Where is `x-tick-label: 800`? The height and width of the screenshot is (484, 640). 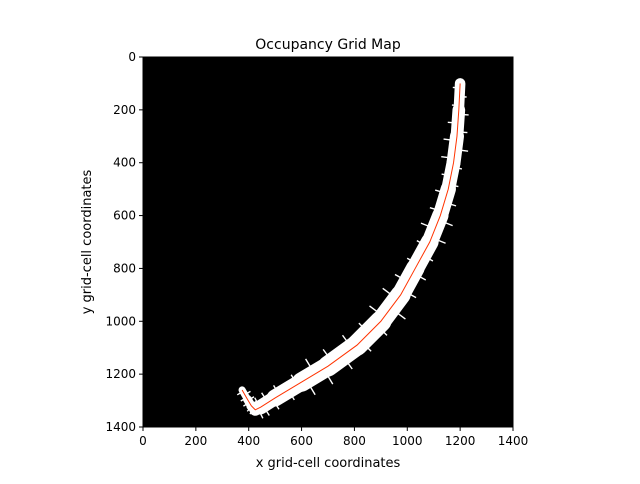
x-tick-label: 800 is located at coordinates (354, 441).